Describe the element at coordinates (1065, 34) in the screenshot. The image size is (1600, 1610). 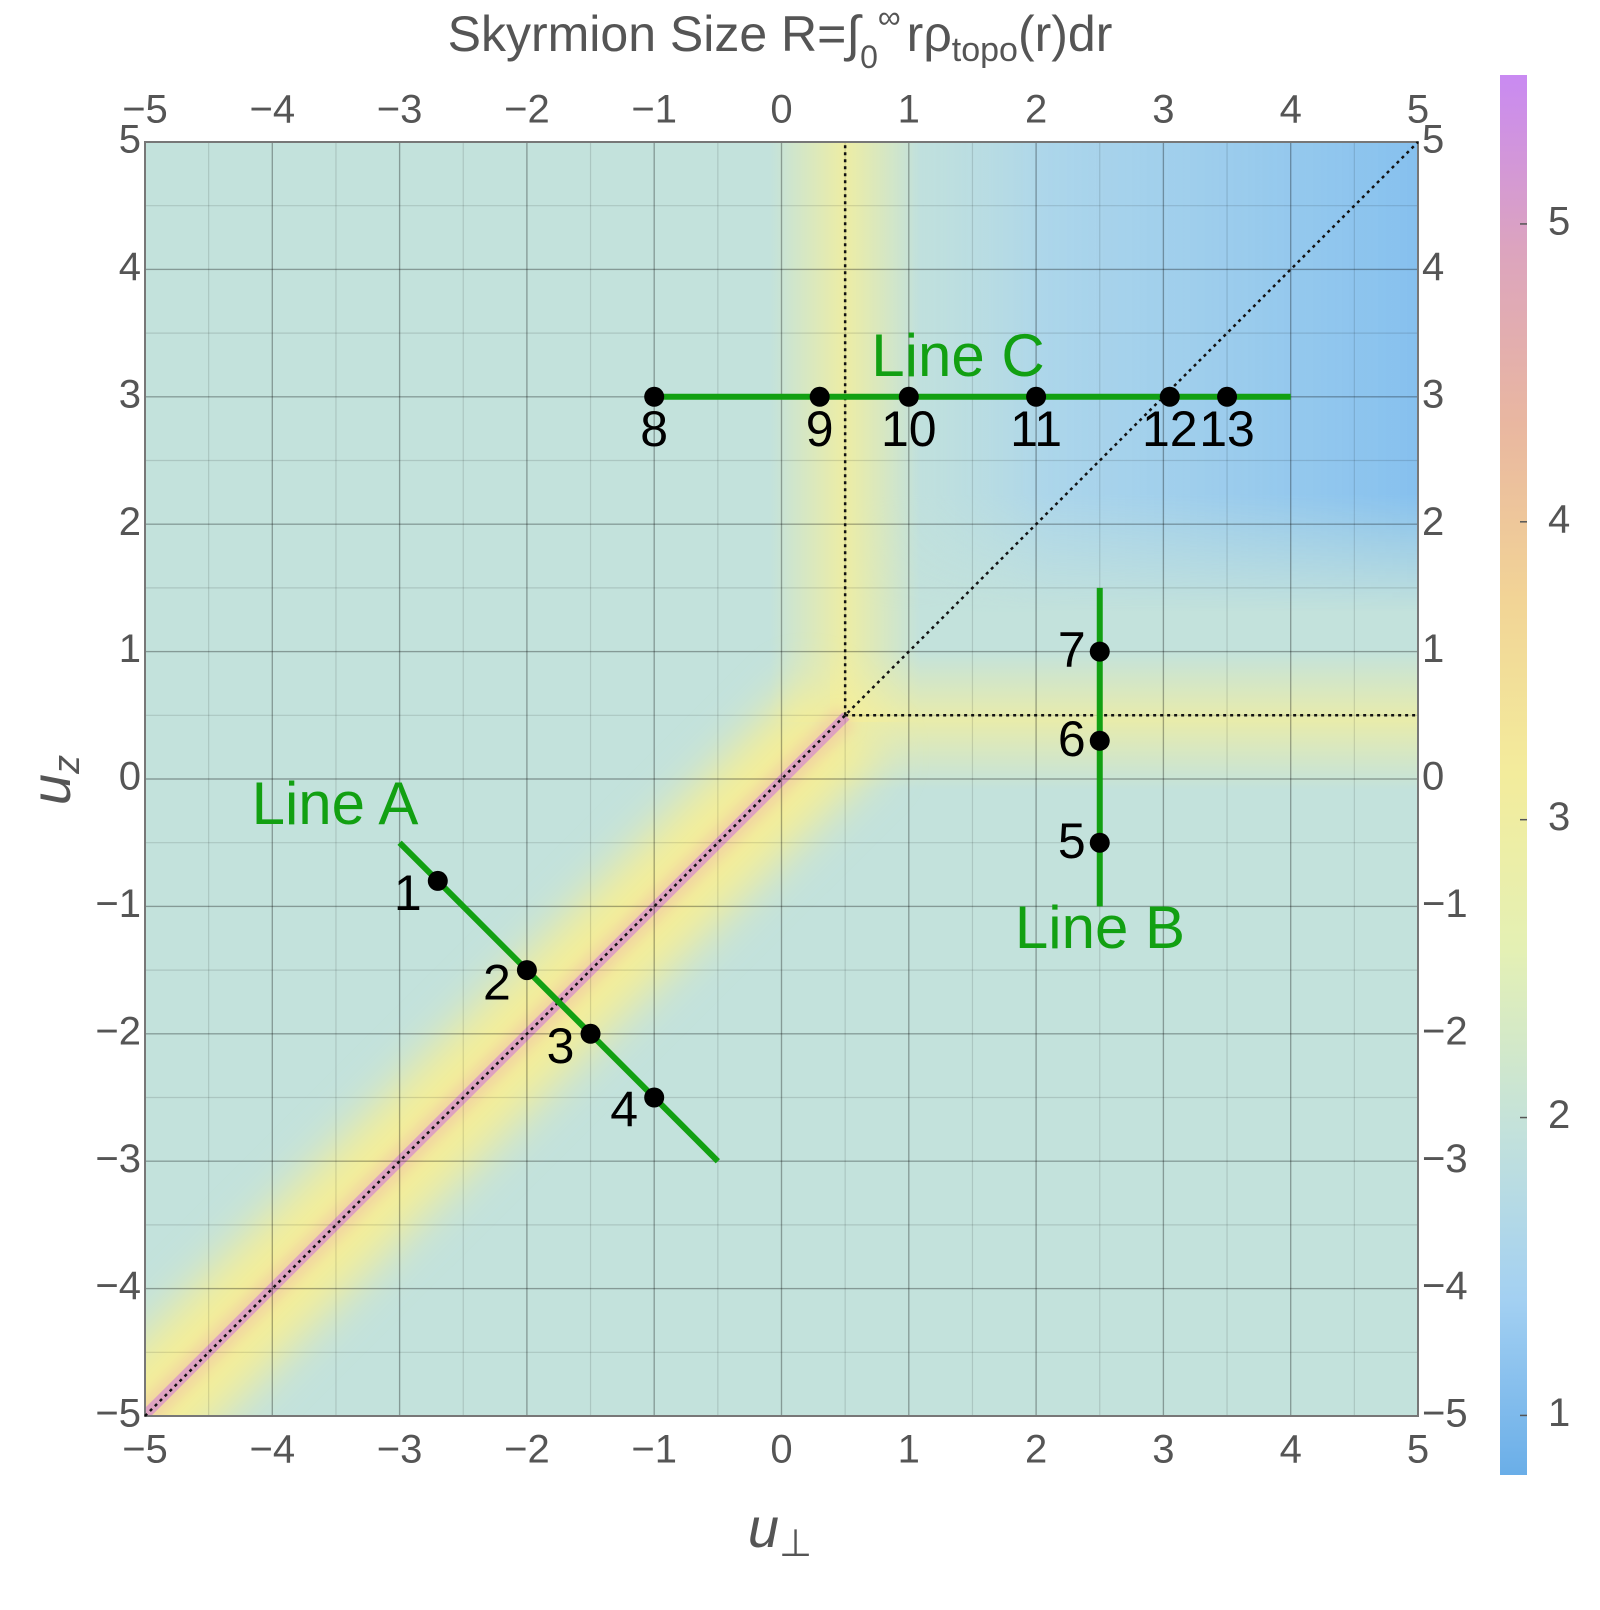
I see `title-part: (r)dr` at that location.